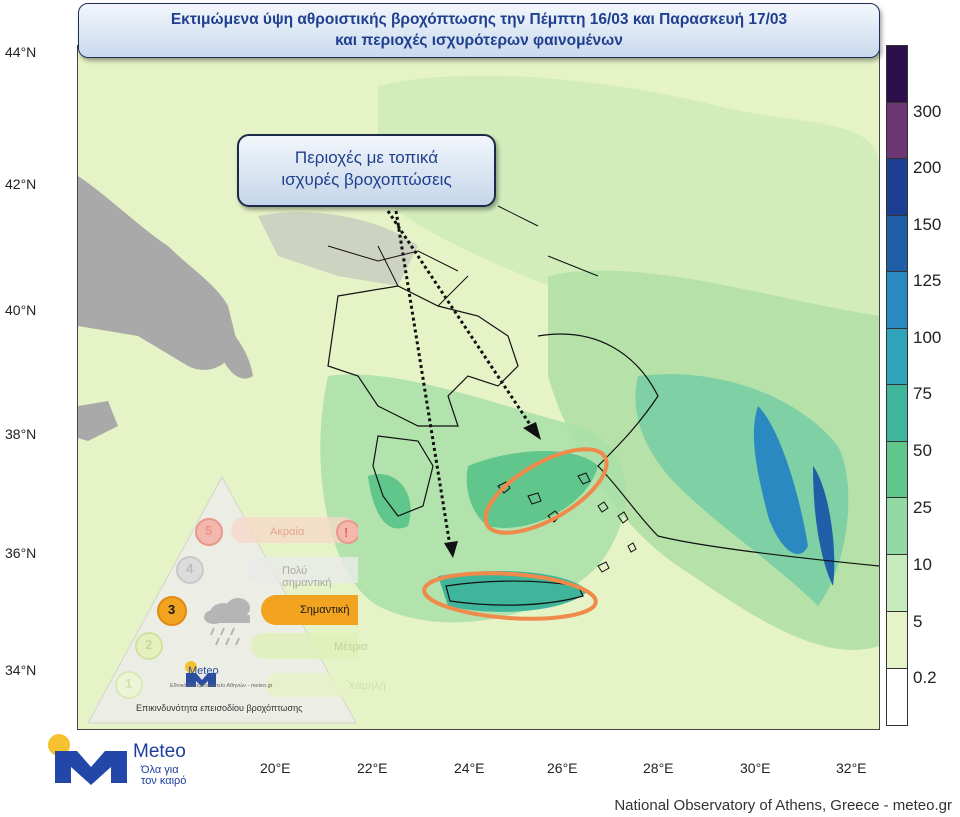 The image size is (960, 817). What do you see at coordinates (209, 530) in the screenshot?
I see `risk-num-5: 5` at bounding box center [209, 530].